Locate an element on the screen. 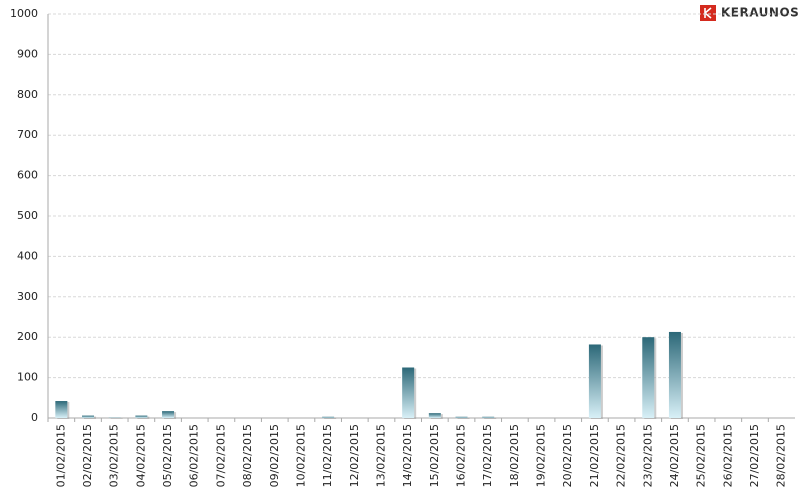  y-tick-label: 900 is located at coordinates (27, 53).